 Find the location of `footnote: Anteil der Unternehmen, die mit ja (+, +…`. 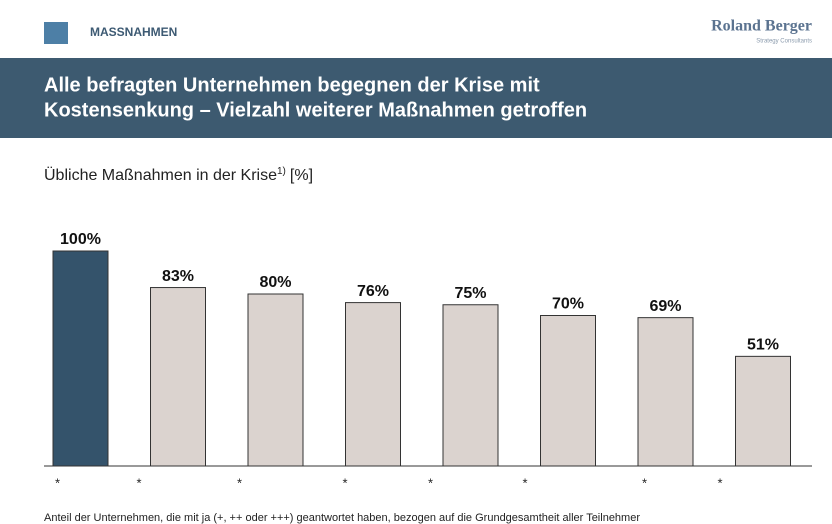

footnote: Anteil der Unternehmen, die mit ja (+, +… is located at coordinates (342, 518).